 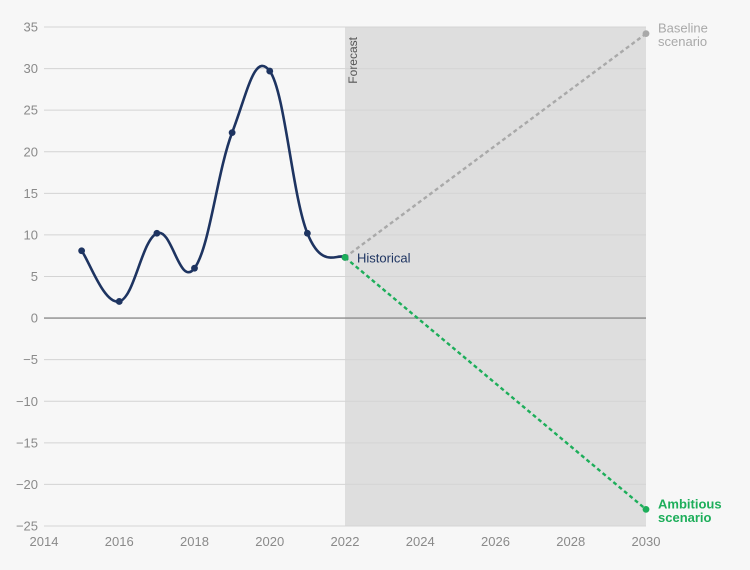 I want to click on x-tick-label: 2018, so click(x=194, y=541).